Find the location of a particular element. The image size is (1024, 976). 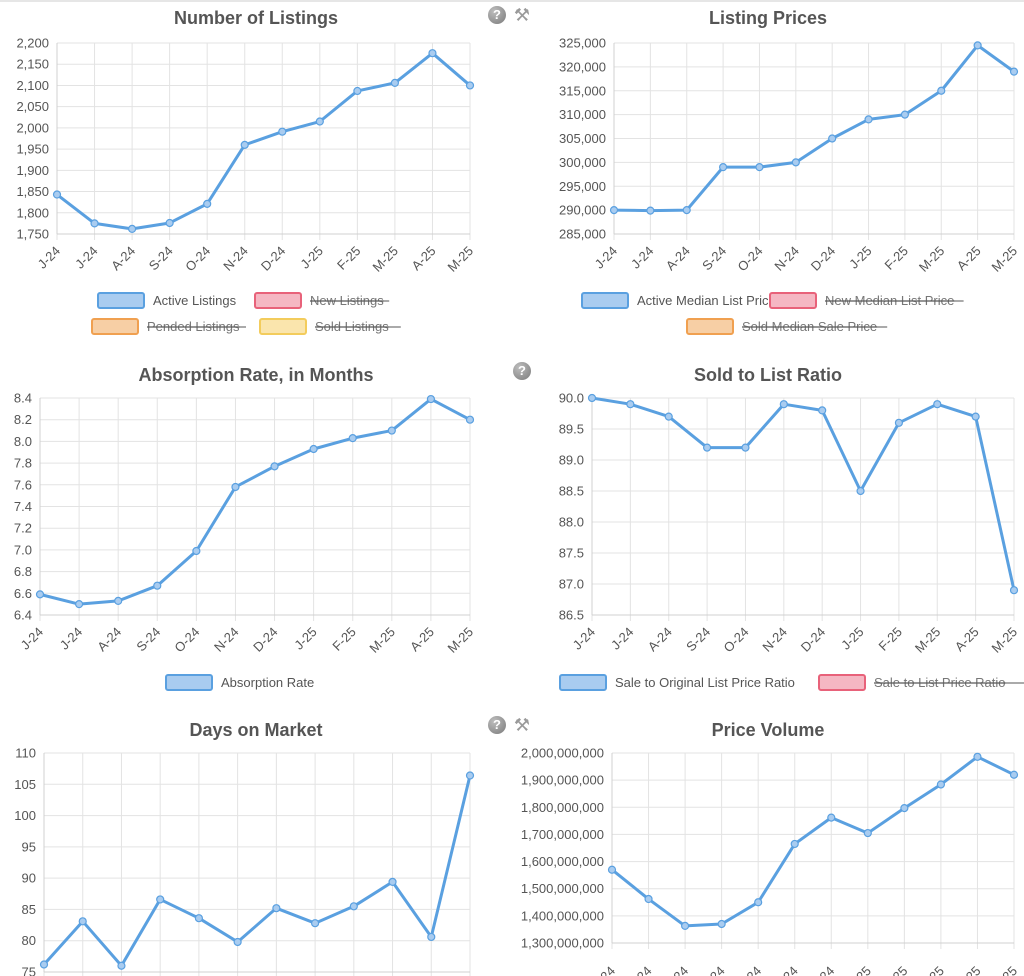

legend-item: Active Listings is located at coordinates (167, 300).